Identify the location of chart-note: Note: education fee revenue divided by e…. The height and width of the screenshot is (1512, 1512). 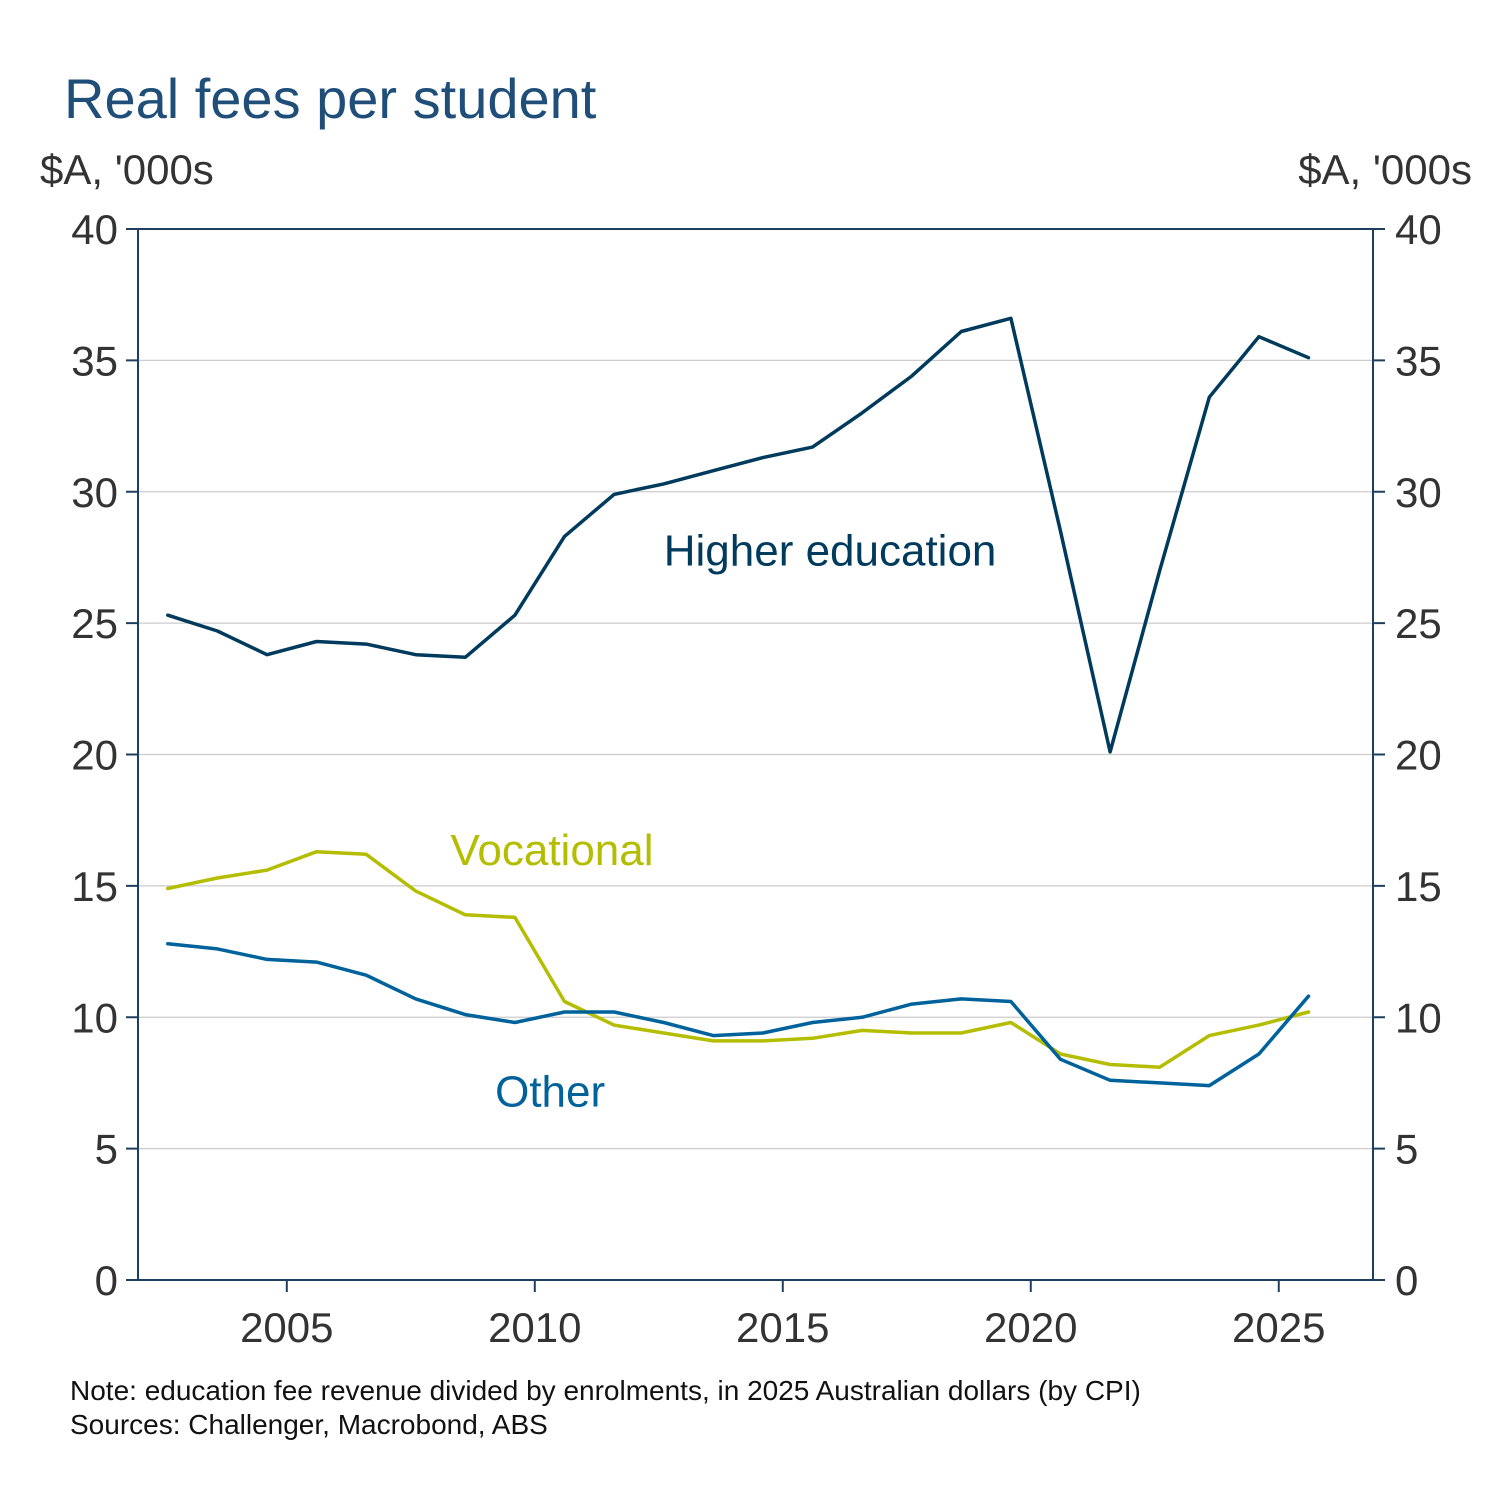
(605, 1390).